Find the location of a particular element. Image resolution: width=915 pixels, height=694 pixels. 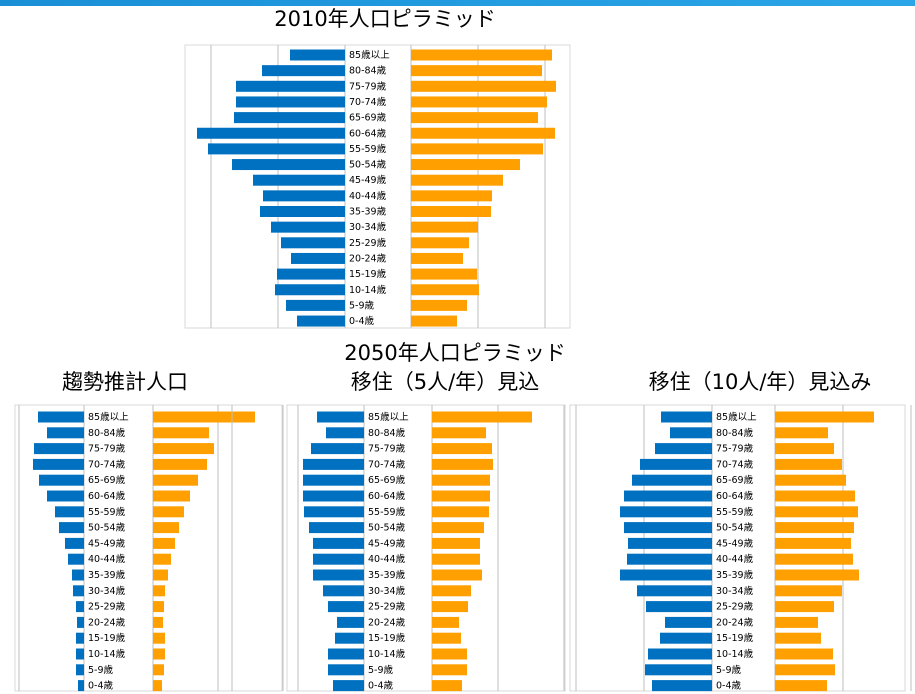

category-label: 5-9歳 is located at coordinates (381, 670).